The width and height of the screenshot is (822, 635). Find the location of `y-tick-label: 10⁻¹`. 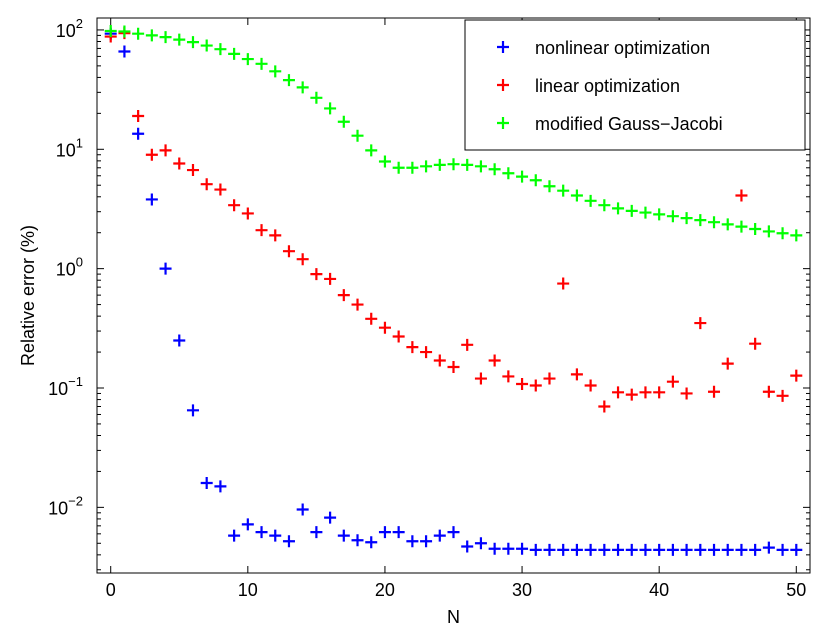

y-tick-label: 10⁻¹ is located at coordinates (65, 386).